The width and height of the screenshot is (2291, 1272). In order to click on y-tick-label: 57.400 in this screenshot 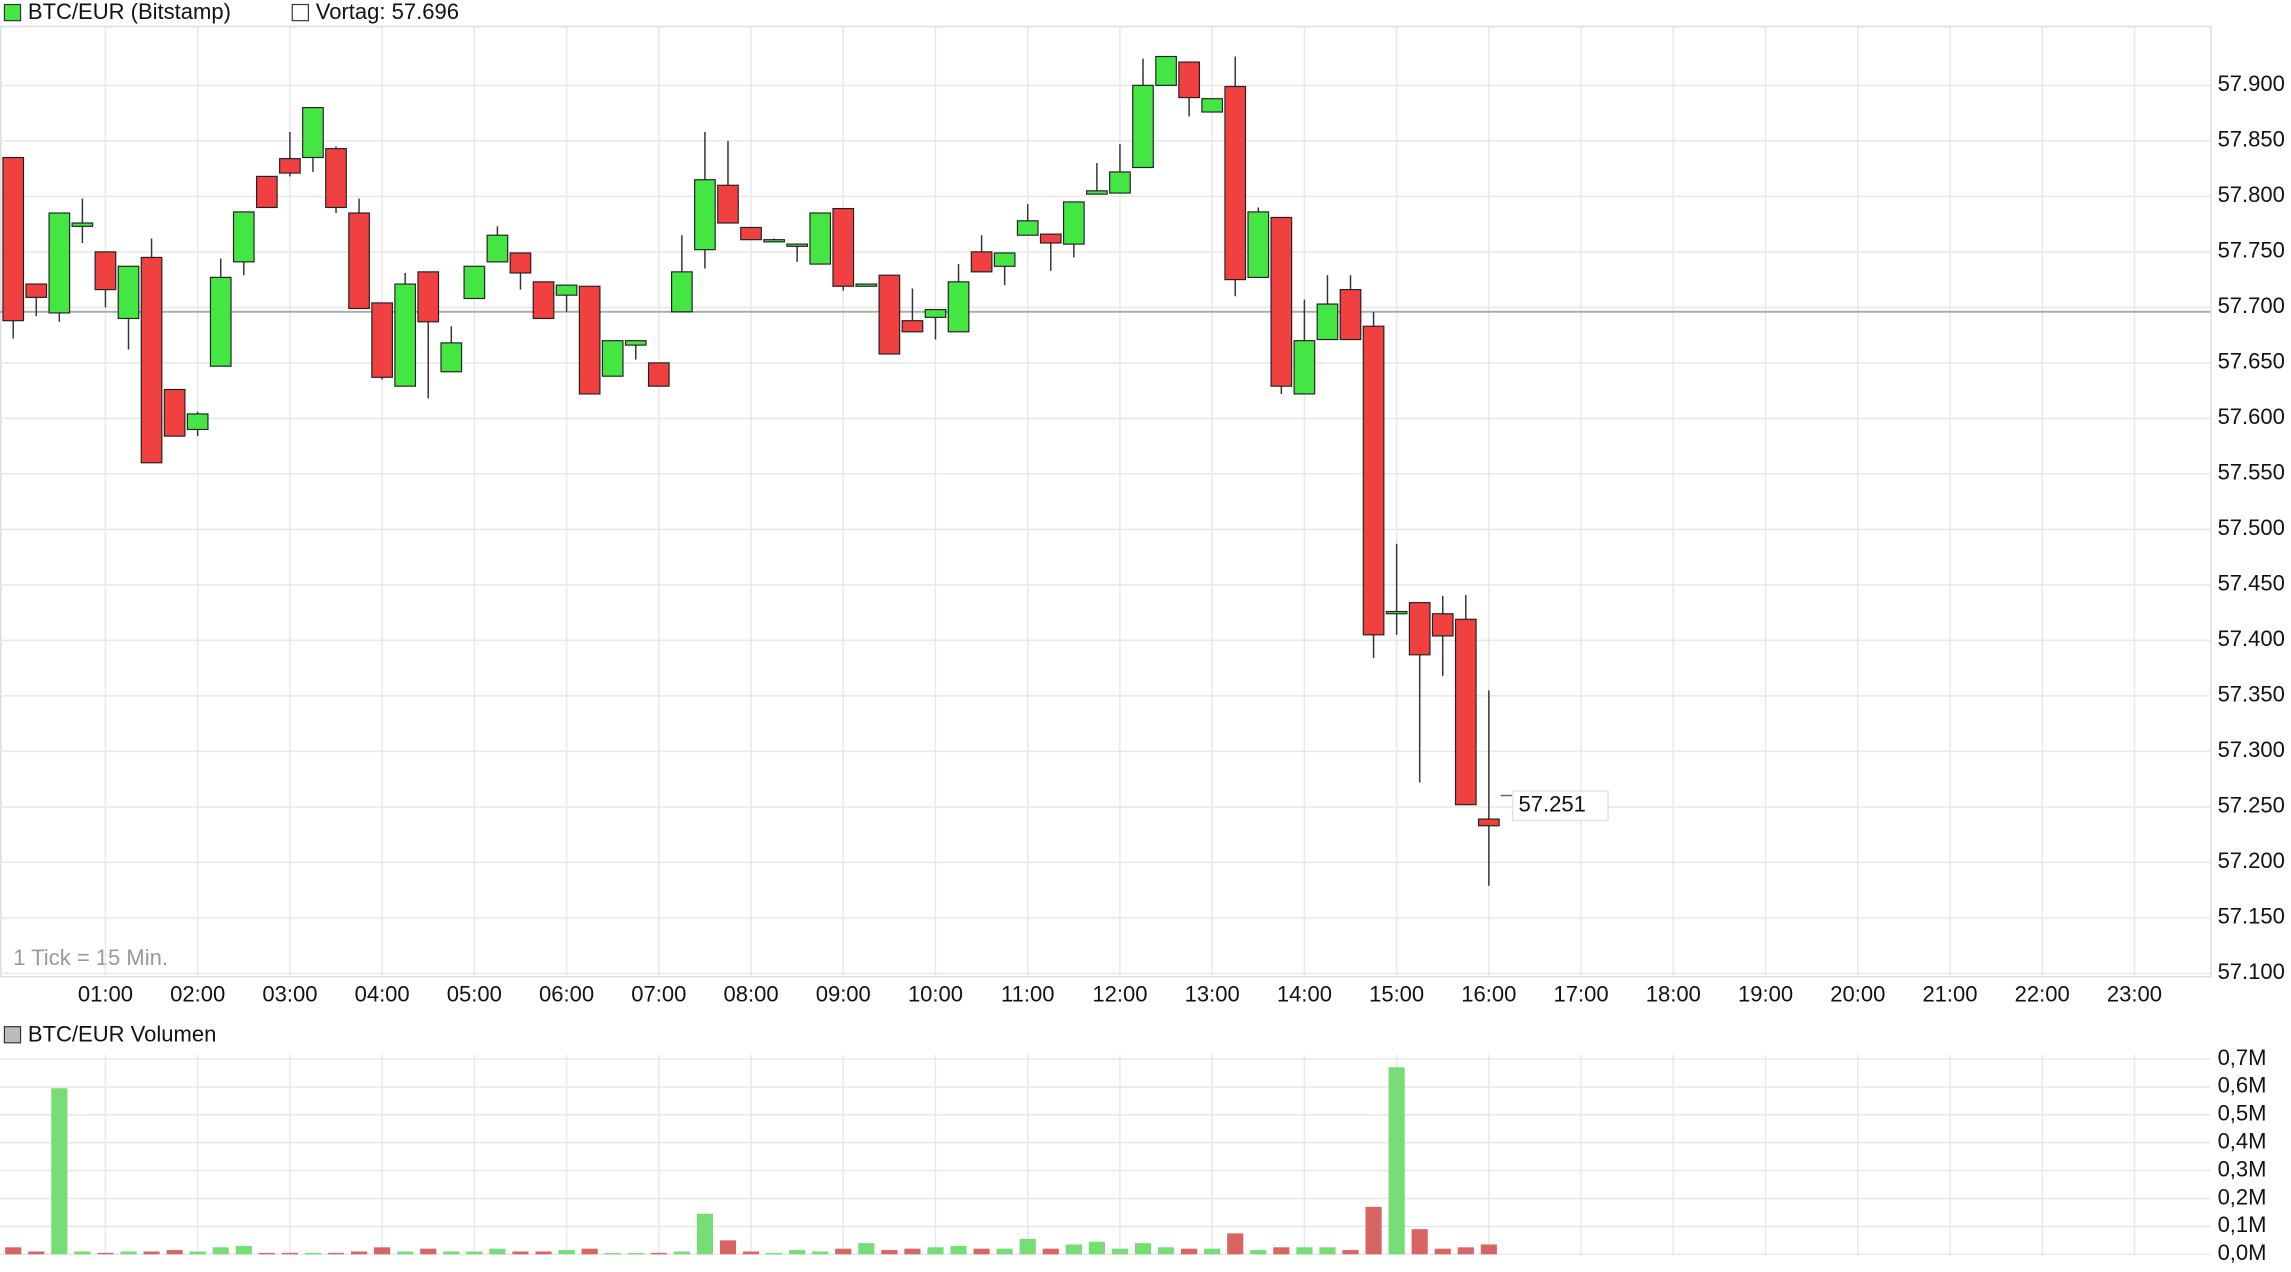, I will do `click(2251, 638)`.